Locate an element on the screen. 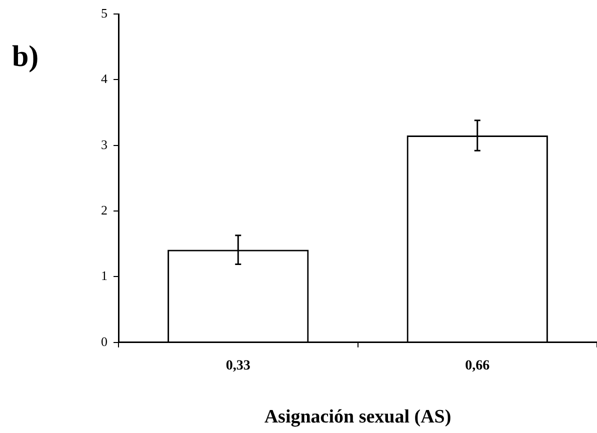  y-tick-label: 4 is located at coordinates (104, 78).